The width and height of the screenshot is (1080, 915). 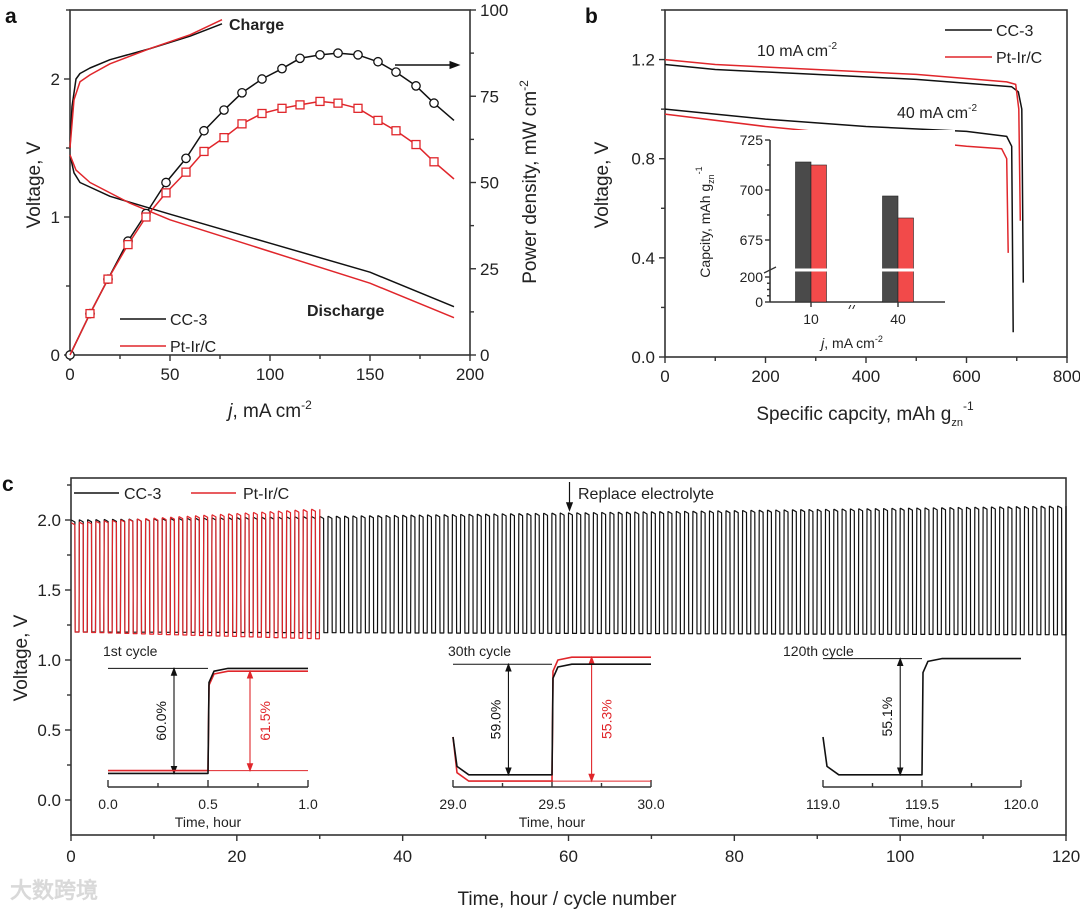 I want to click on panel-label-a: a, so click(x=11, y=16).